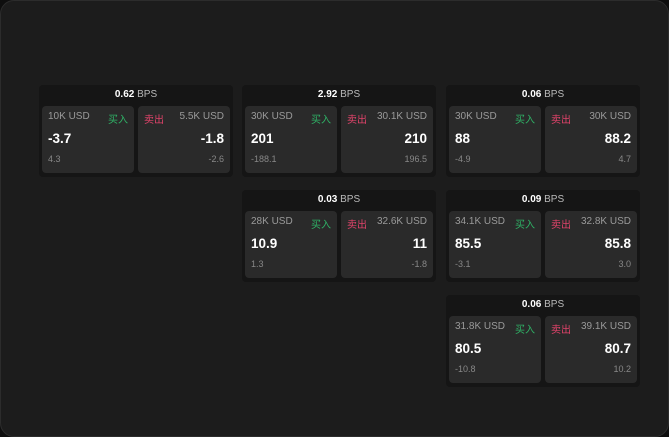  What do you see at coordinates (617, 243) in the screenshot?
I see `ask-price: 85.8` at bounding box center [617, 243].